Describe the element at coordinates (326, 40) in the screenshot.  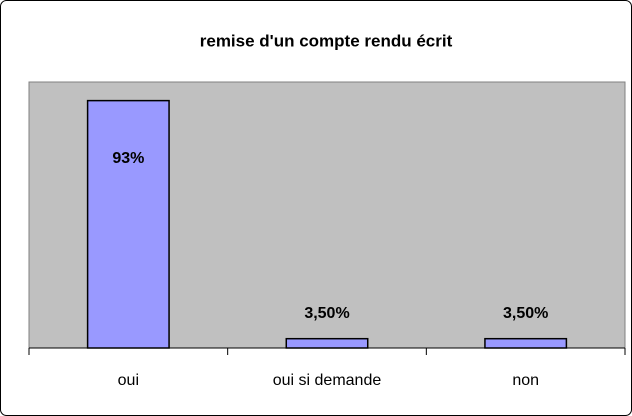
I see `chart-title: remise d'un compte rendu écrit` at that location.